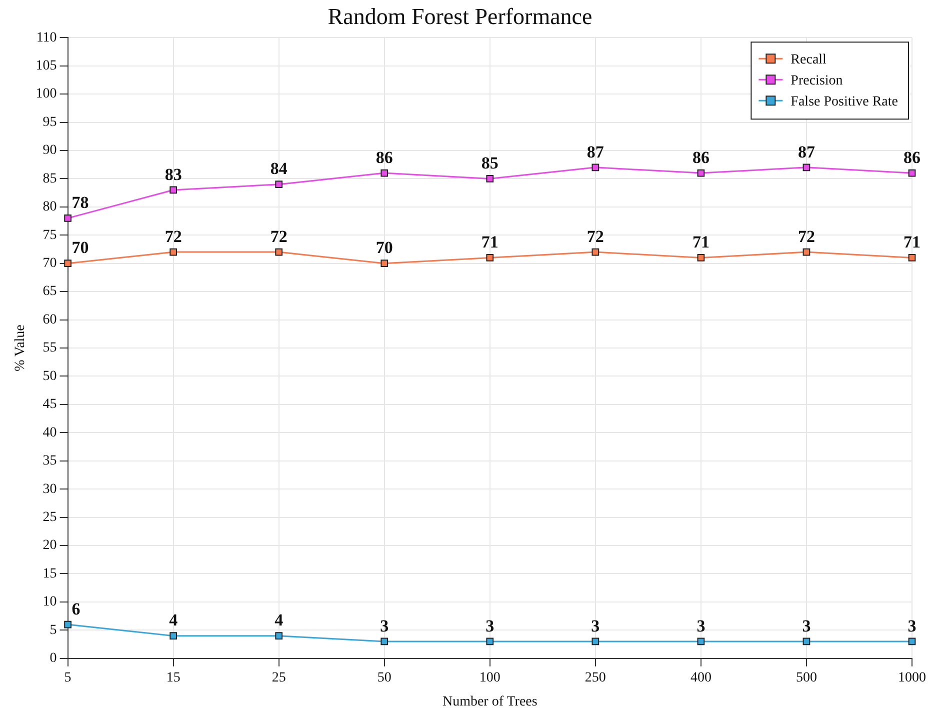 Image resolution: width=932 pixels, height=718 pixels. Describe the element at coordinates (49, 122) in the screenshot. I see `y-tick-label: 95` at that location.